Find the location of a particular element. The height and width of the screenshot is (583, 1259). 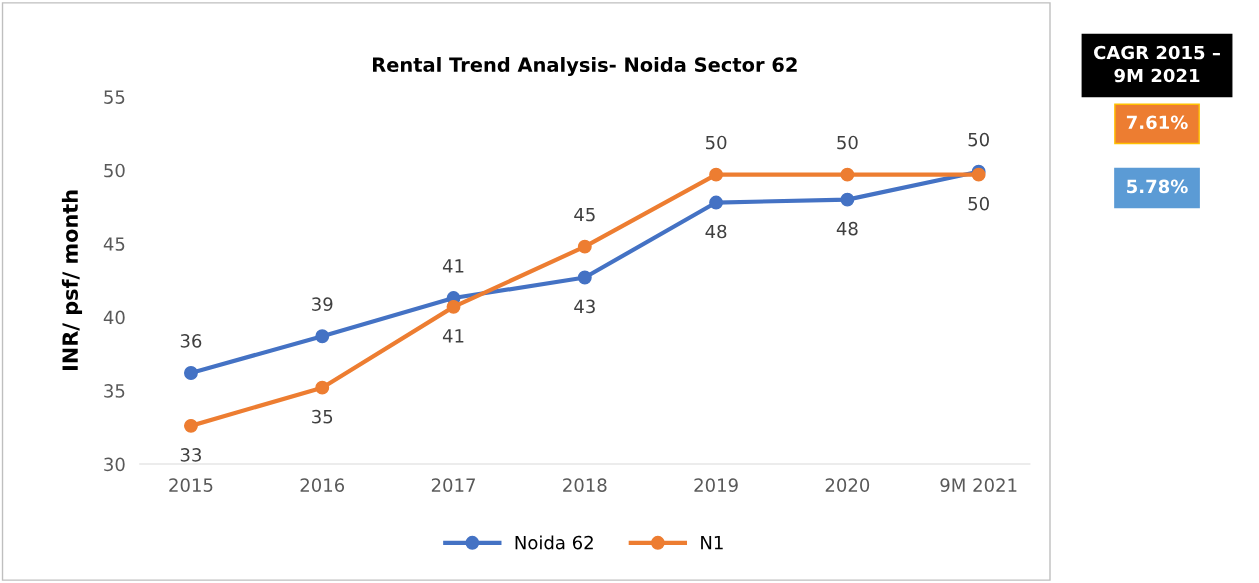

data-label: 36 is located at coordinates (191, 341).